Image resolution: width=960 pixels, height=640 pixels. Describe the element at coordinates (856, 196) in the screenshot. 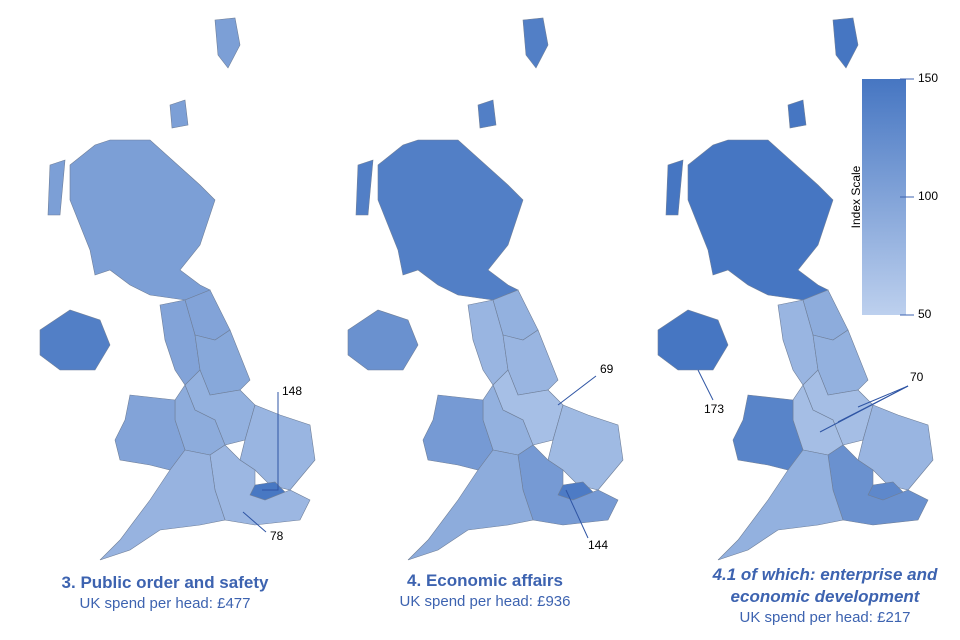

I see `legend-title: Index Scale` at that location.